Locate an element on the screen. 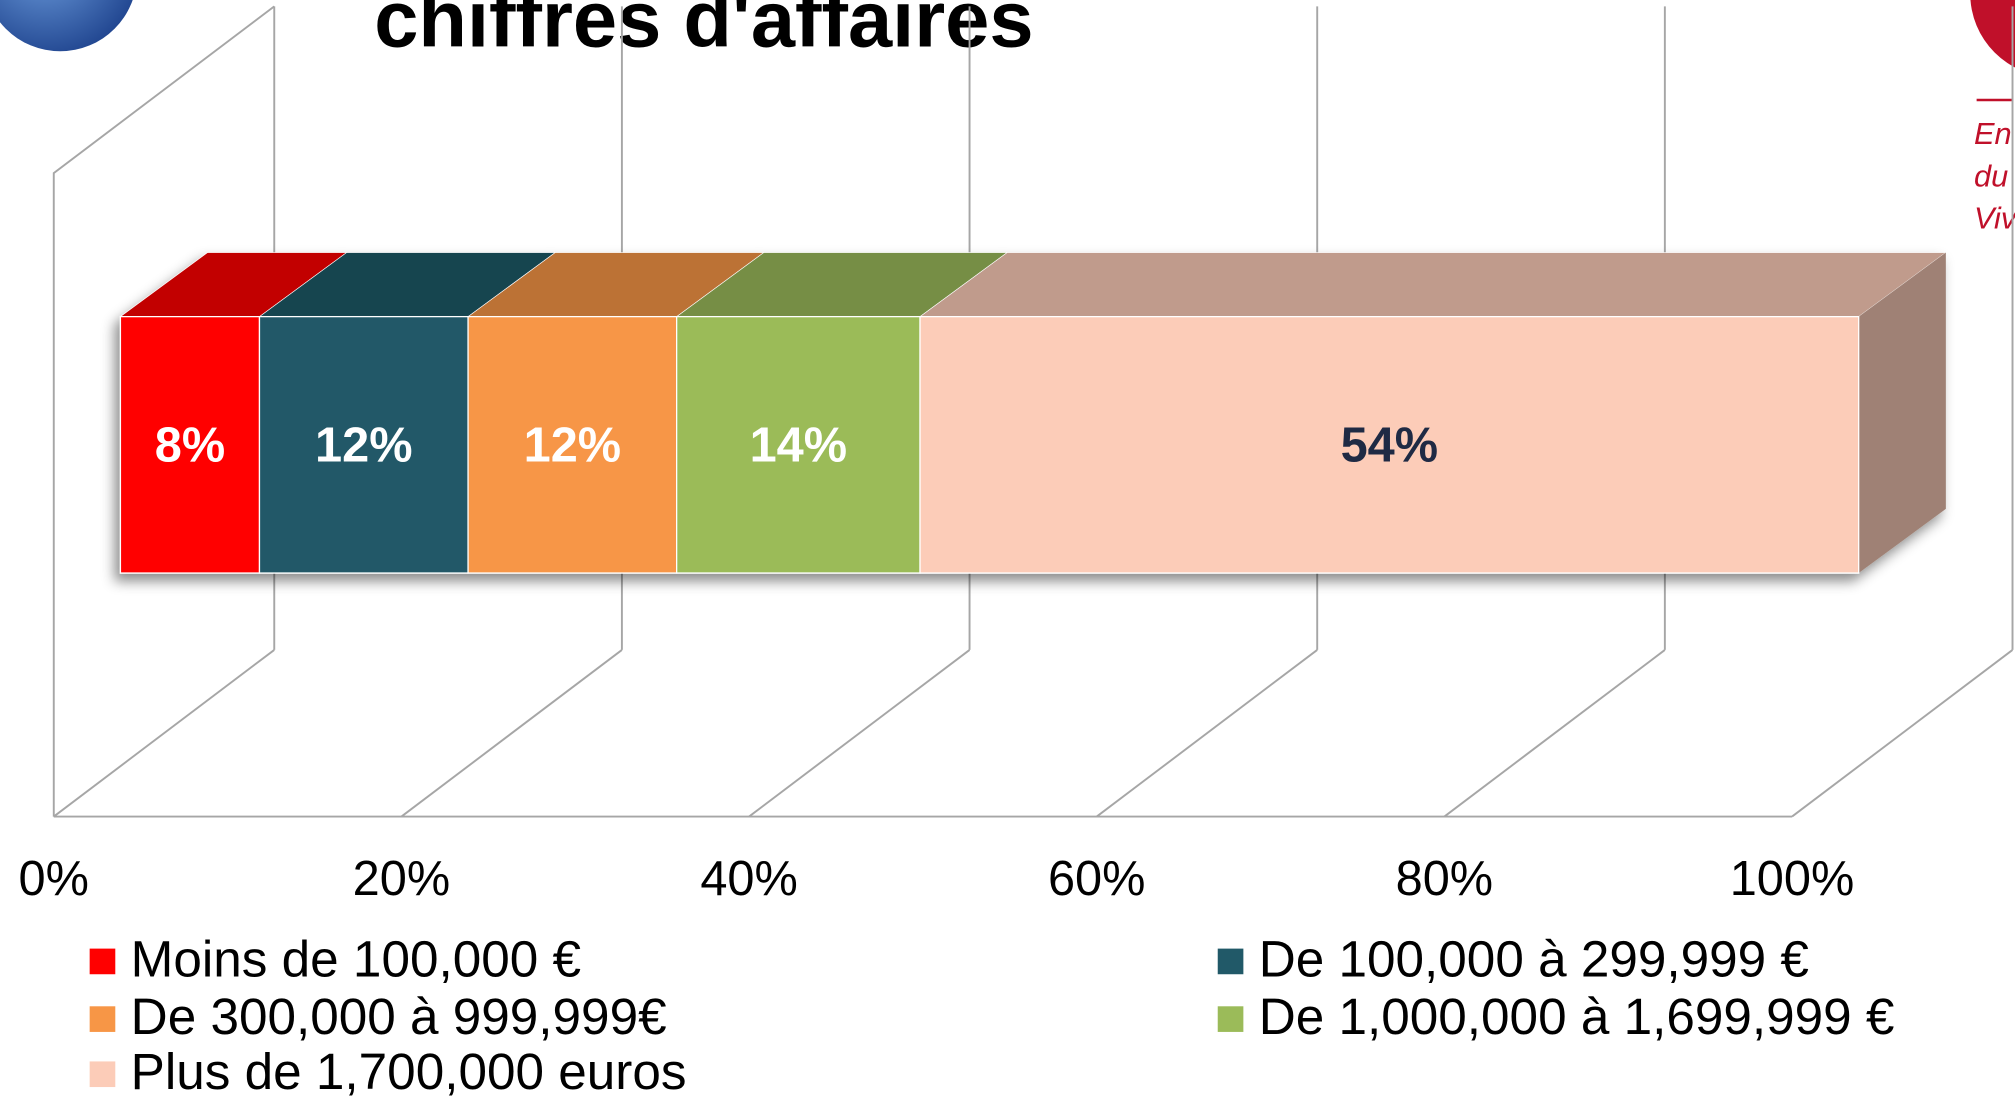  data-label: 54% is located at coordinates (1389, 446).